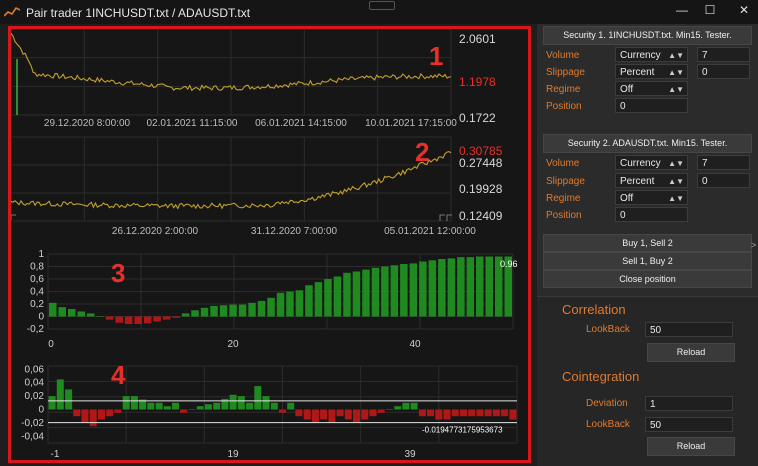 This screenshot has height=466, width=758. I want to click on security1-volume-input: 7, so click(723, 54).